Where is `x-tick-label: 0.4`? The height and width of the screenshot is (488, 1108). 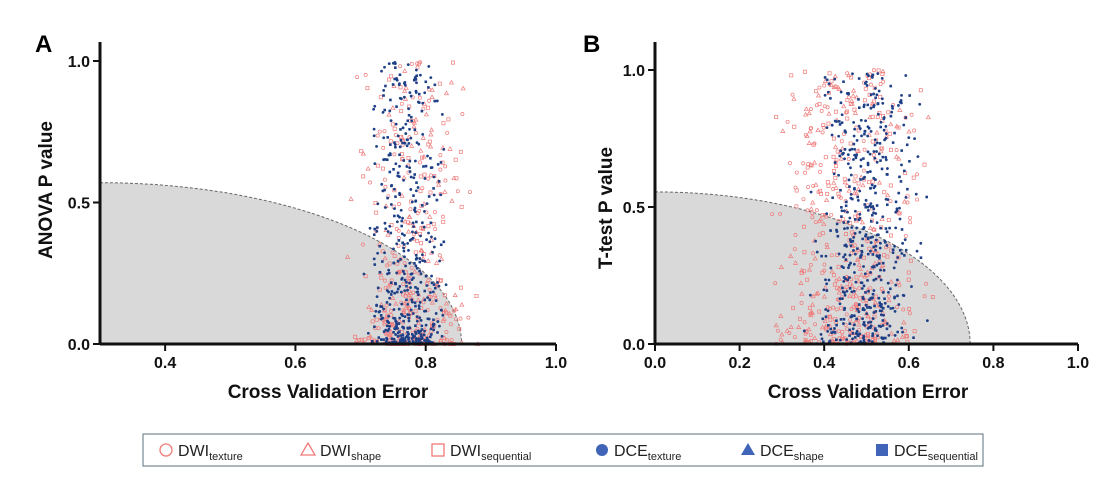
x-tick-label: 0.4 is located at coordinates (165, 363).